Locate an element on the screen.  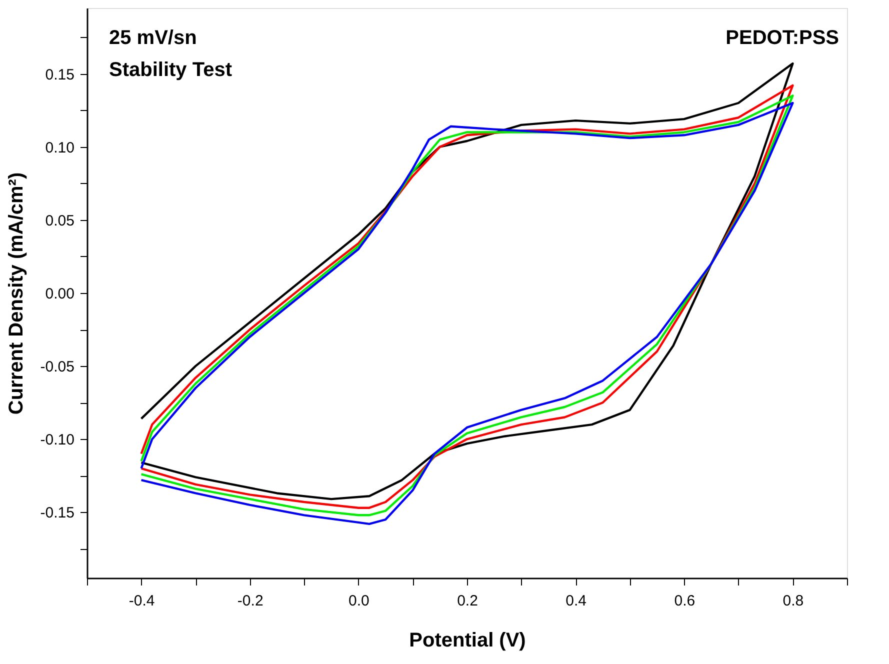
x-tick-label: -0.2 is located at coordinates (250, 601).